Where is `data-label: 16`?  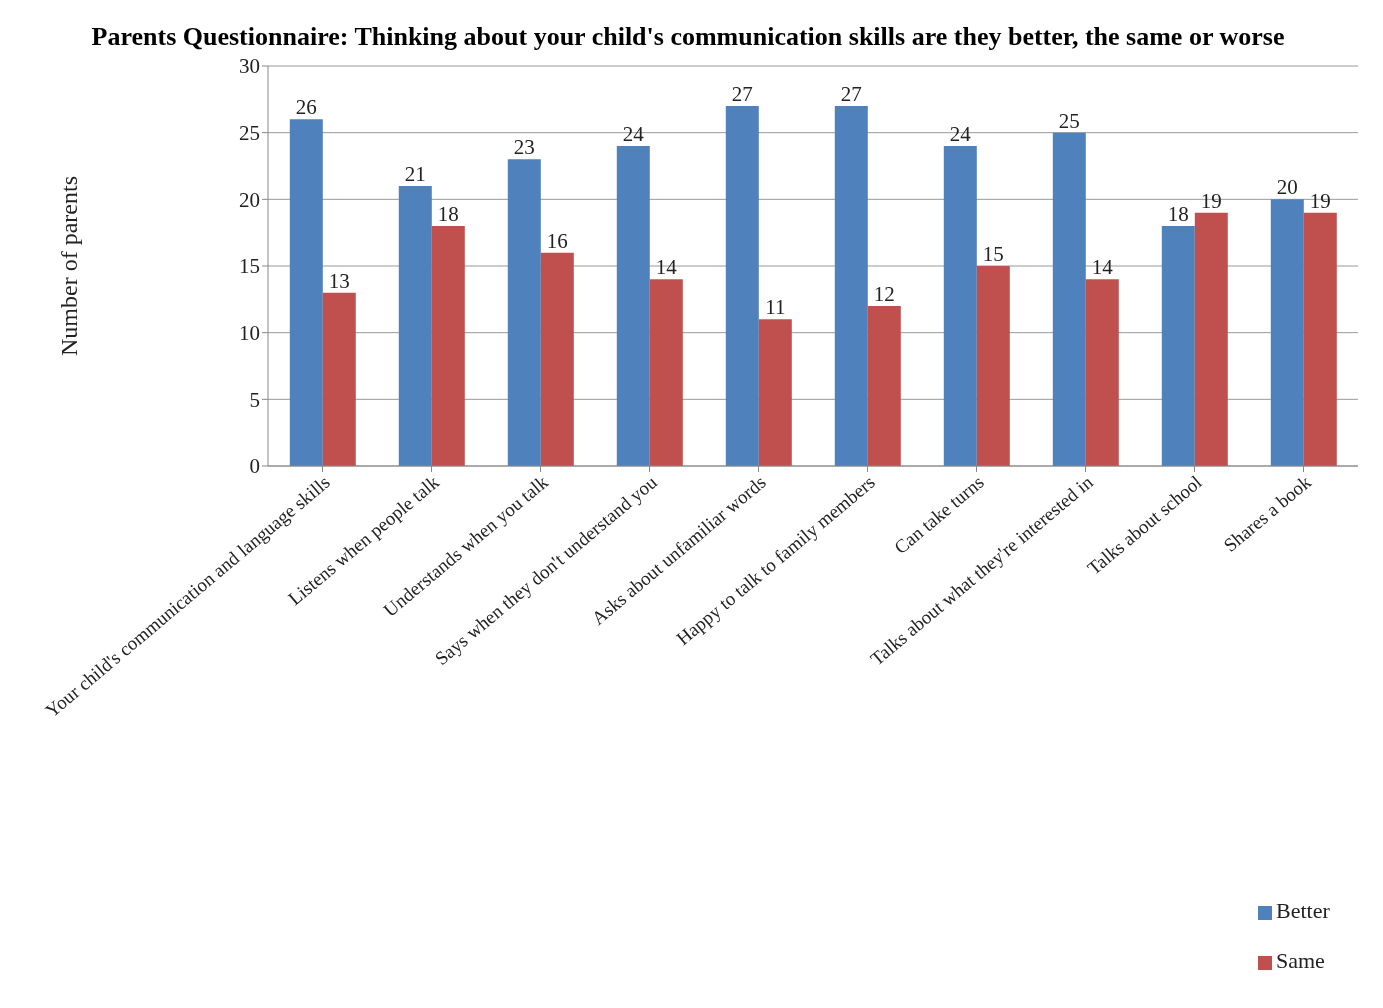 data-label: 16 is located at coordinates (557, 240).